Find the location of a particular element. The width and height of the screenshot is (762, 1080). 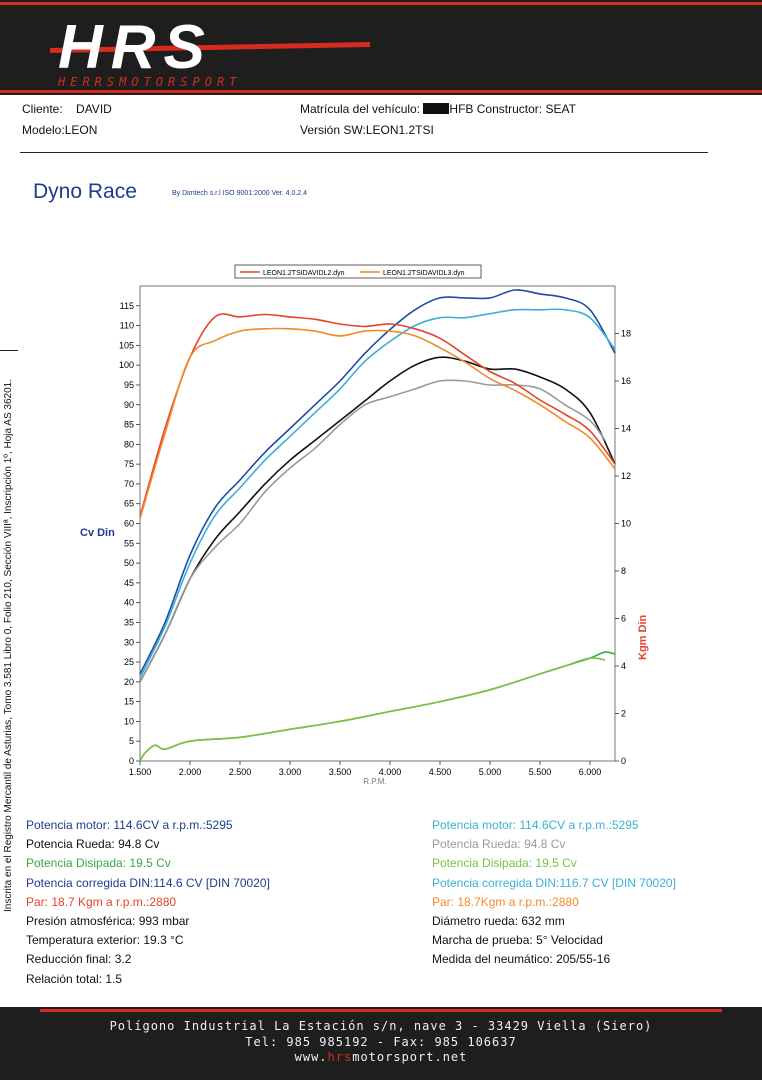

footer-stripe is located at coordinates (381, 1010).